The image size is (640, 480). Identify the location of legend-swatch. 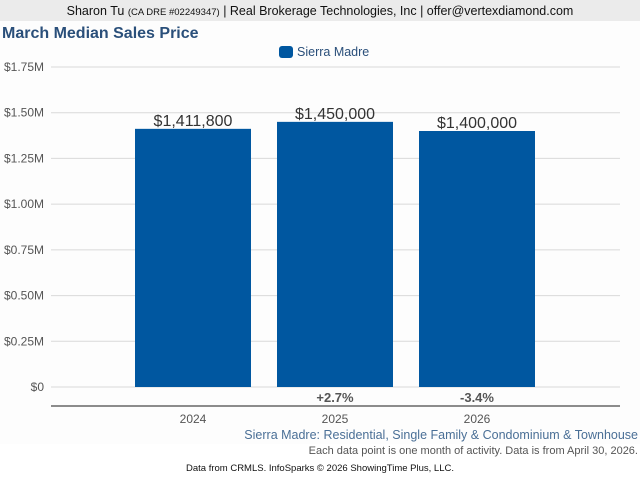
(286, 52).